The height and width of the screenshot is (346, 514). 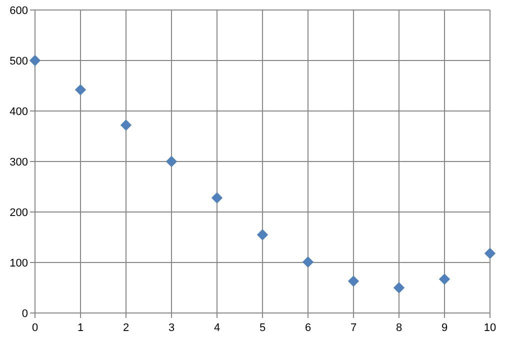 What do you see at coordinates (35, 328) in the screenshot?
I see `x-tick-label: 0` at bounding box center [35, 328].